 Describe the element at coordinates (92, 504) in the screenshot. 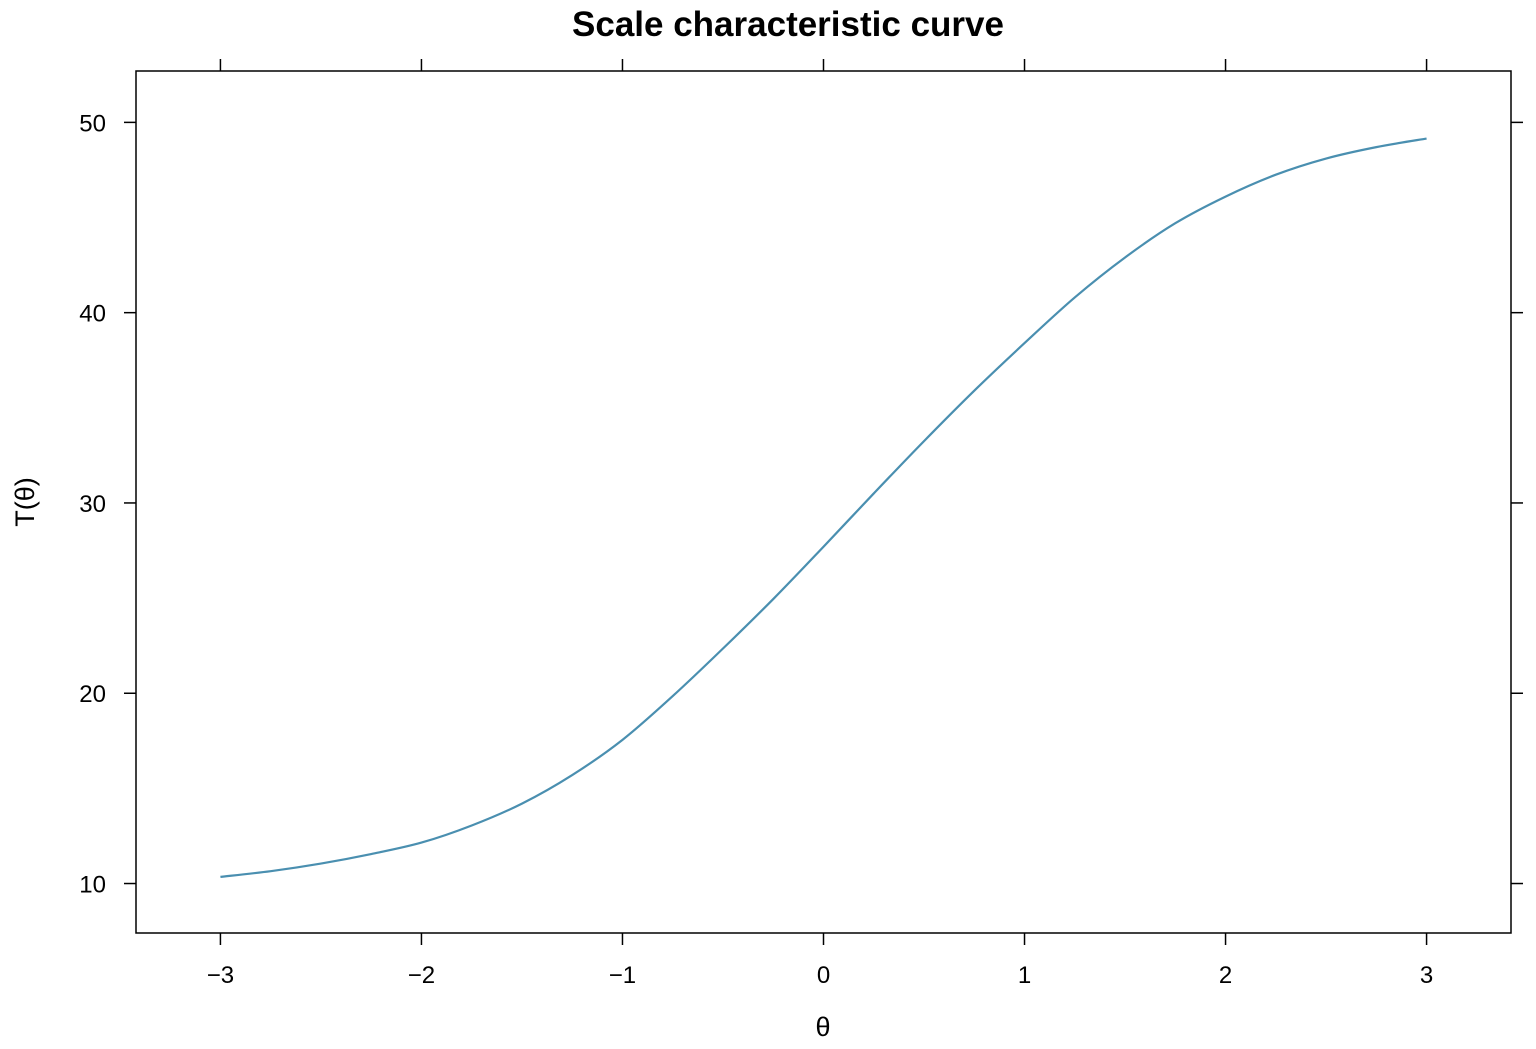

I see `y-tick-label: 30` at that location.